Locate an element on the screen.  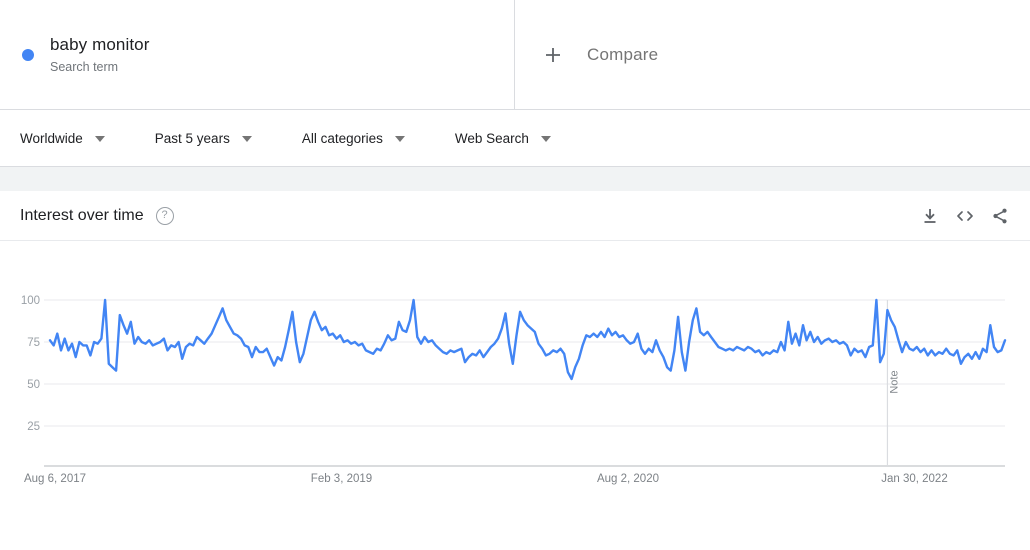
search-term-title: baby monitor is located at coordinates (100, 44).